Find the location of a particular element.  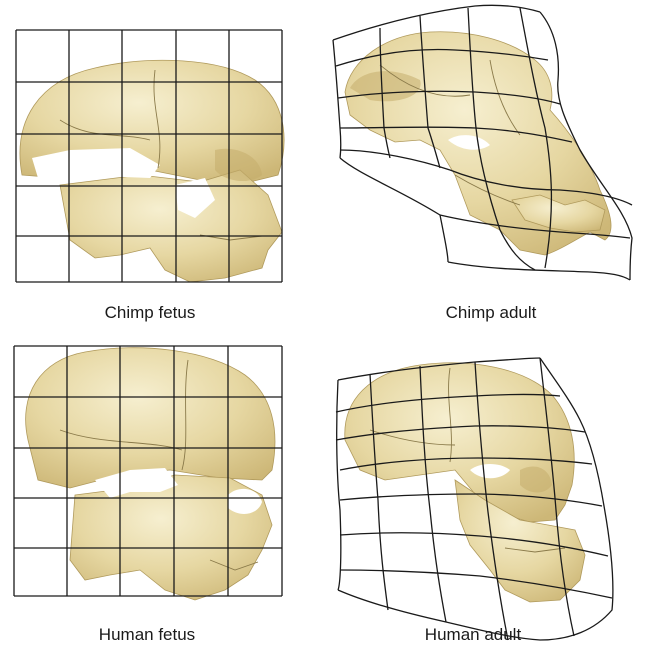

chimp-fetus-caption: Chimp fetus is located at coordinates (150, 312).